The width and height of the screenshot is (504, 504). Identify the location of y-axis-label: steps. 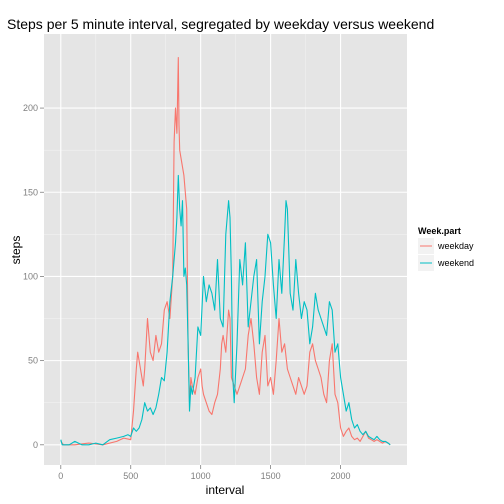
(16, 250).